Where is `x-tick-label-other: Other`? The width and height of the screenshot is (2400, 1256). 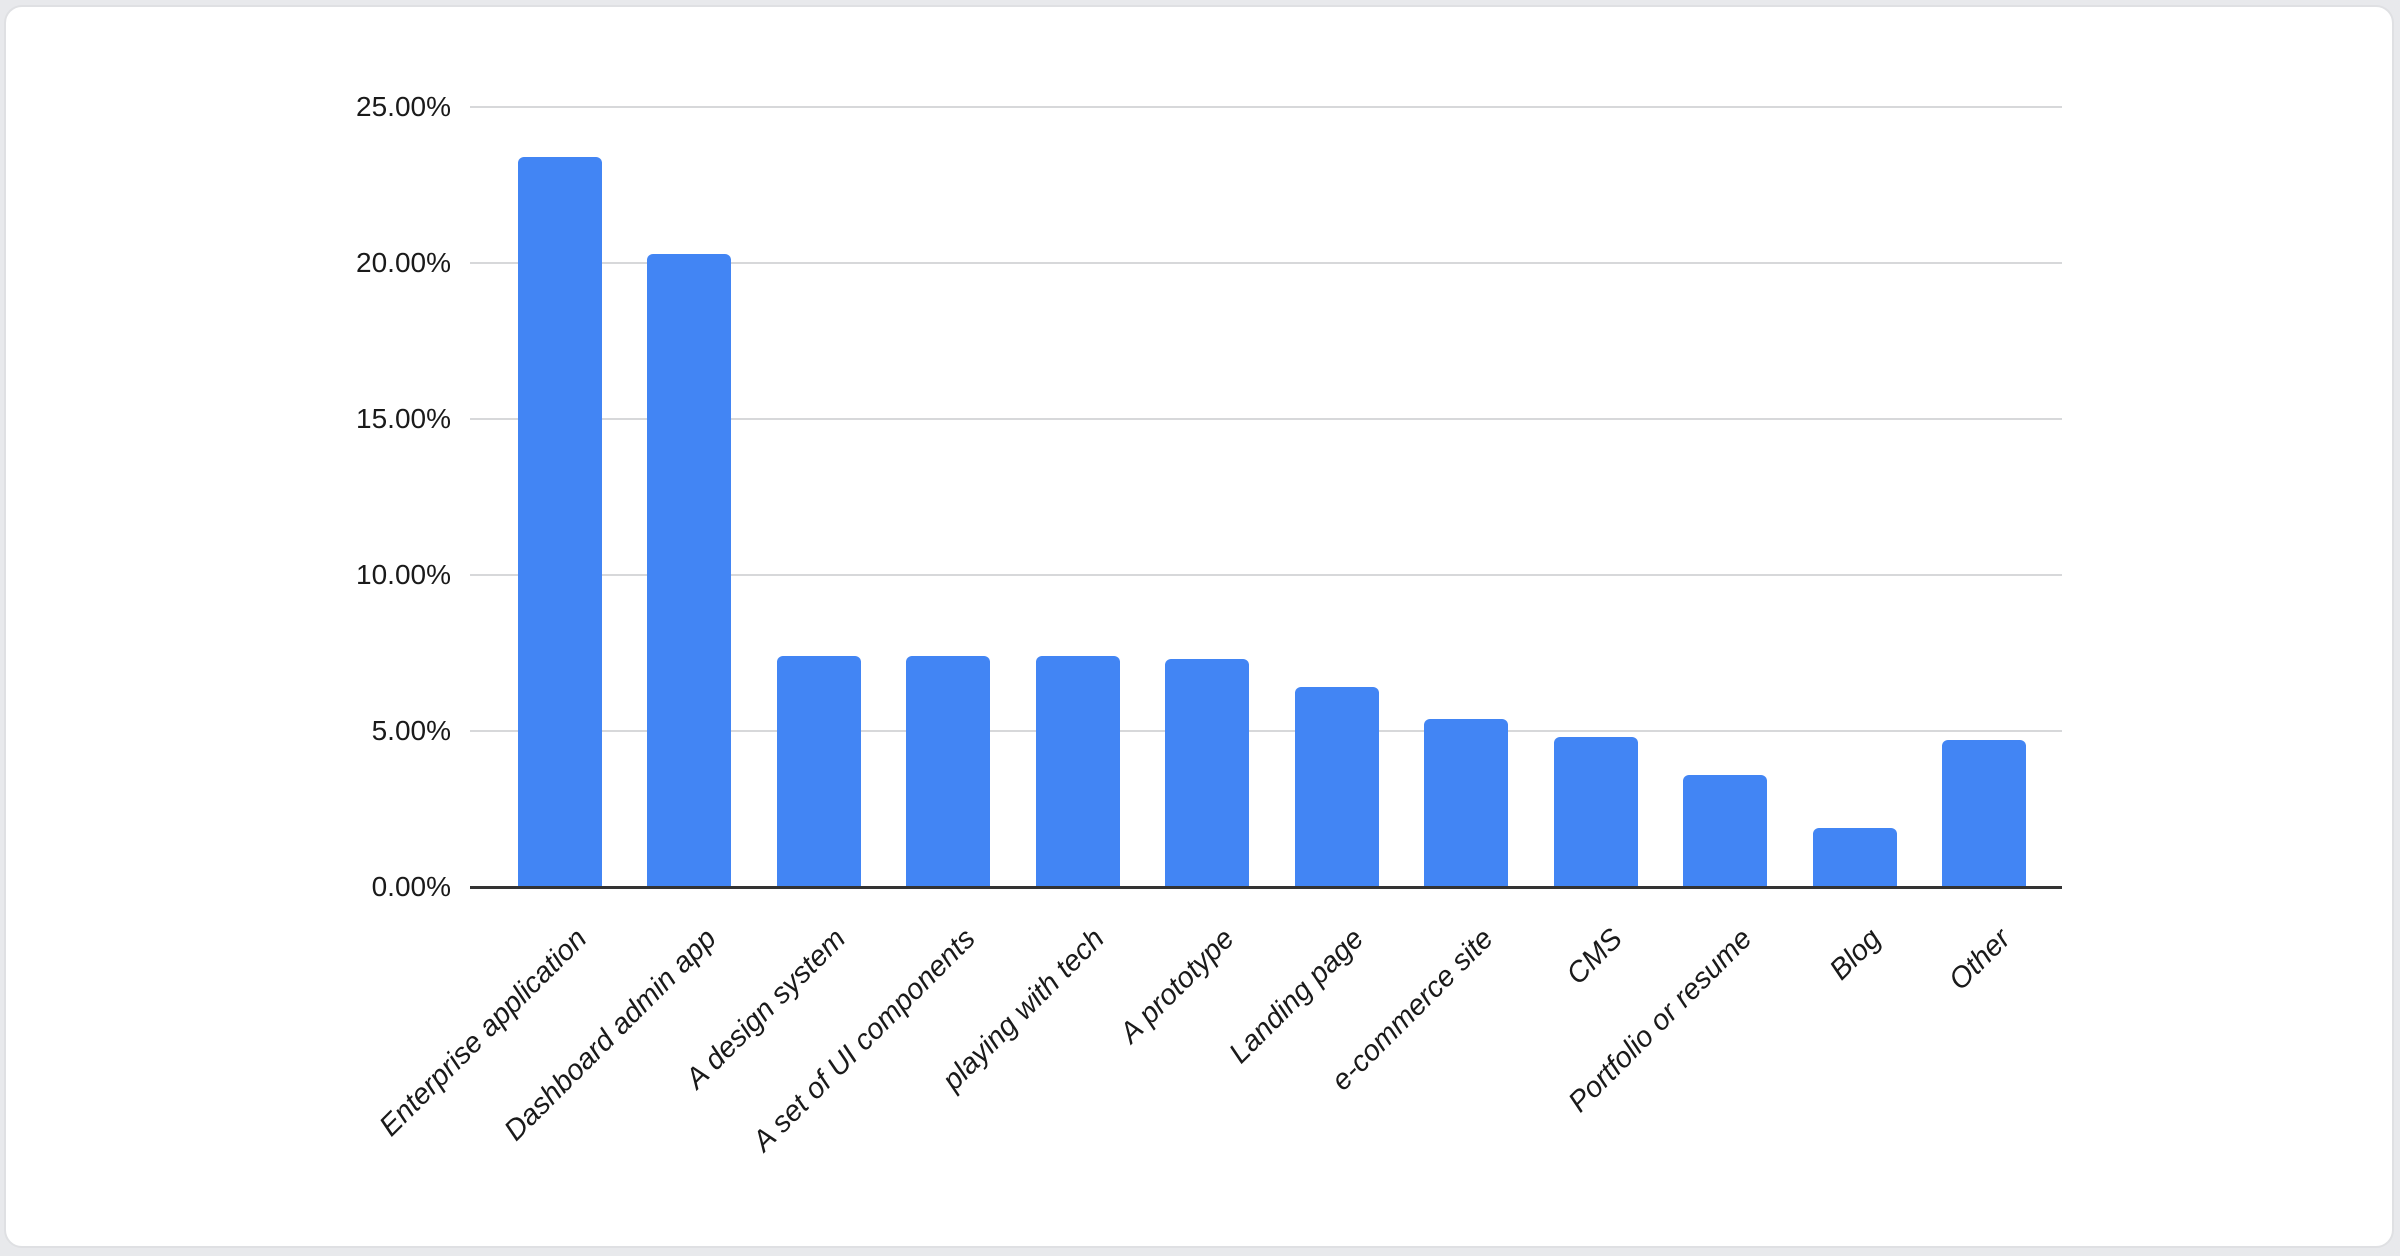 x-tick-label-other: Other is located at coordinates (1980, 959).